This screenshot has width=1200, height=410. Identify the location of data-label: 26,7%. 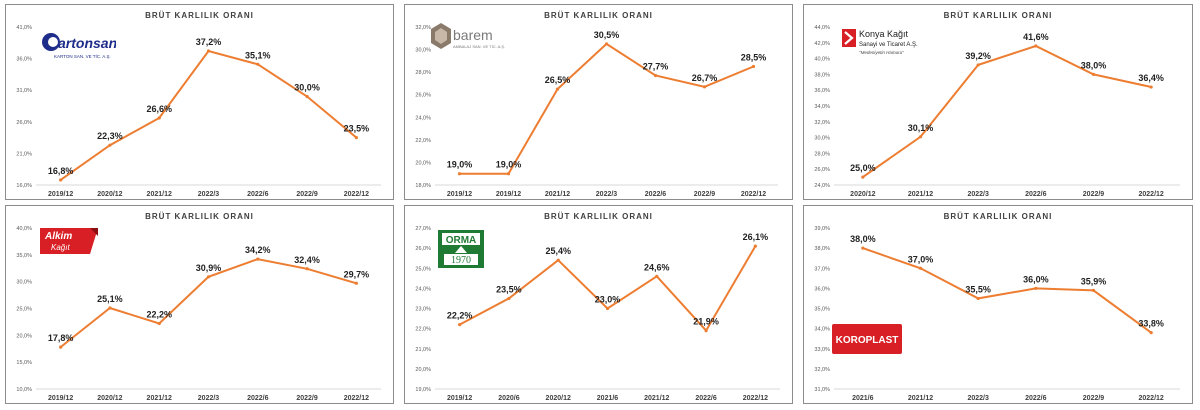
(705, 78).